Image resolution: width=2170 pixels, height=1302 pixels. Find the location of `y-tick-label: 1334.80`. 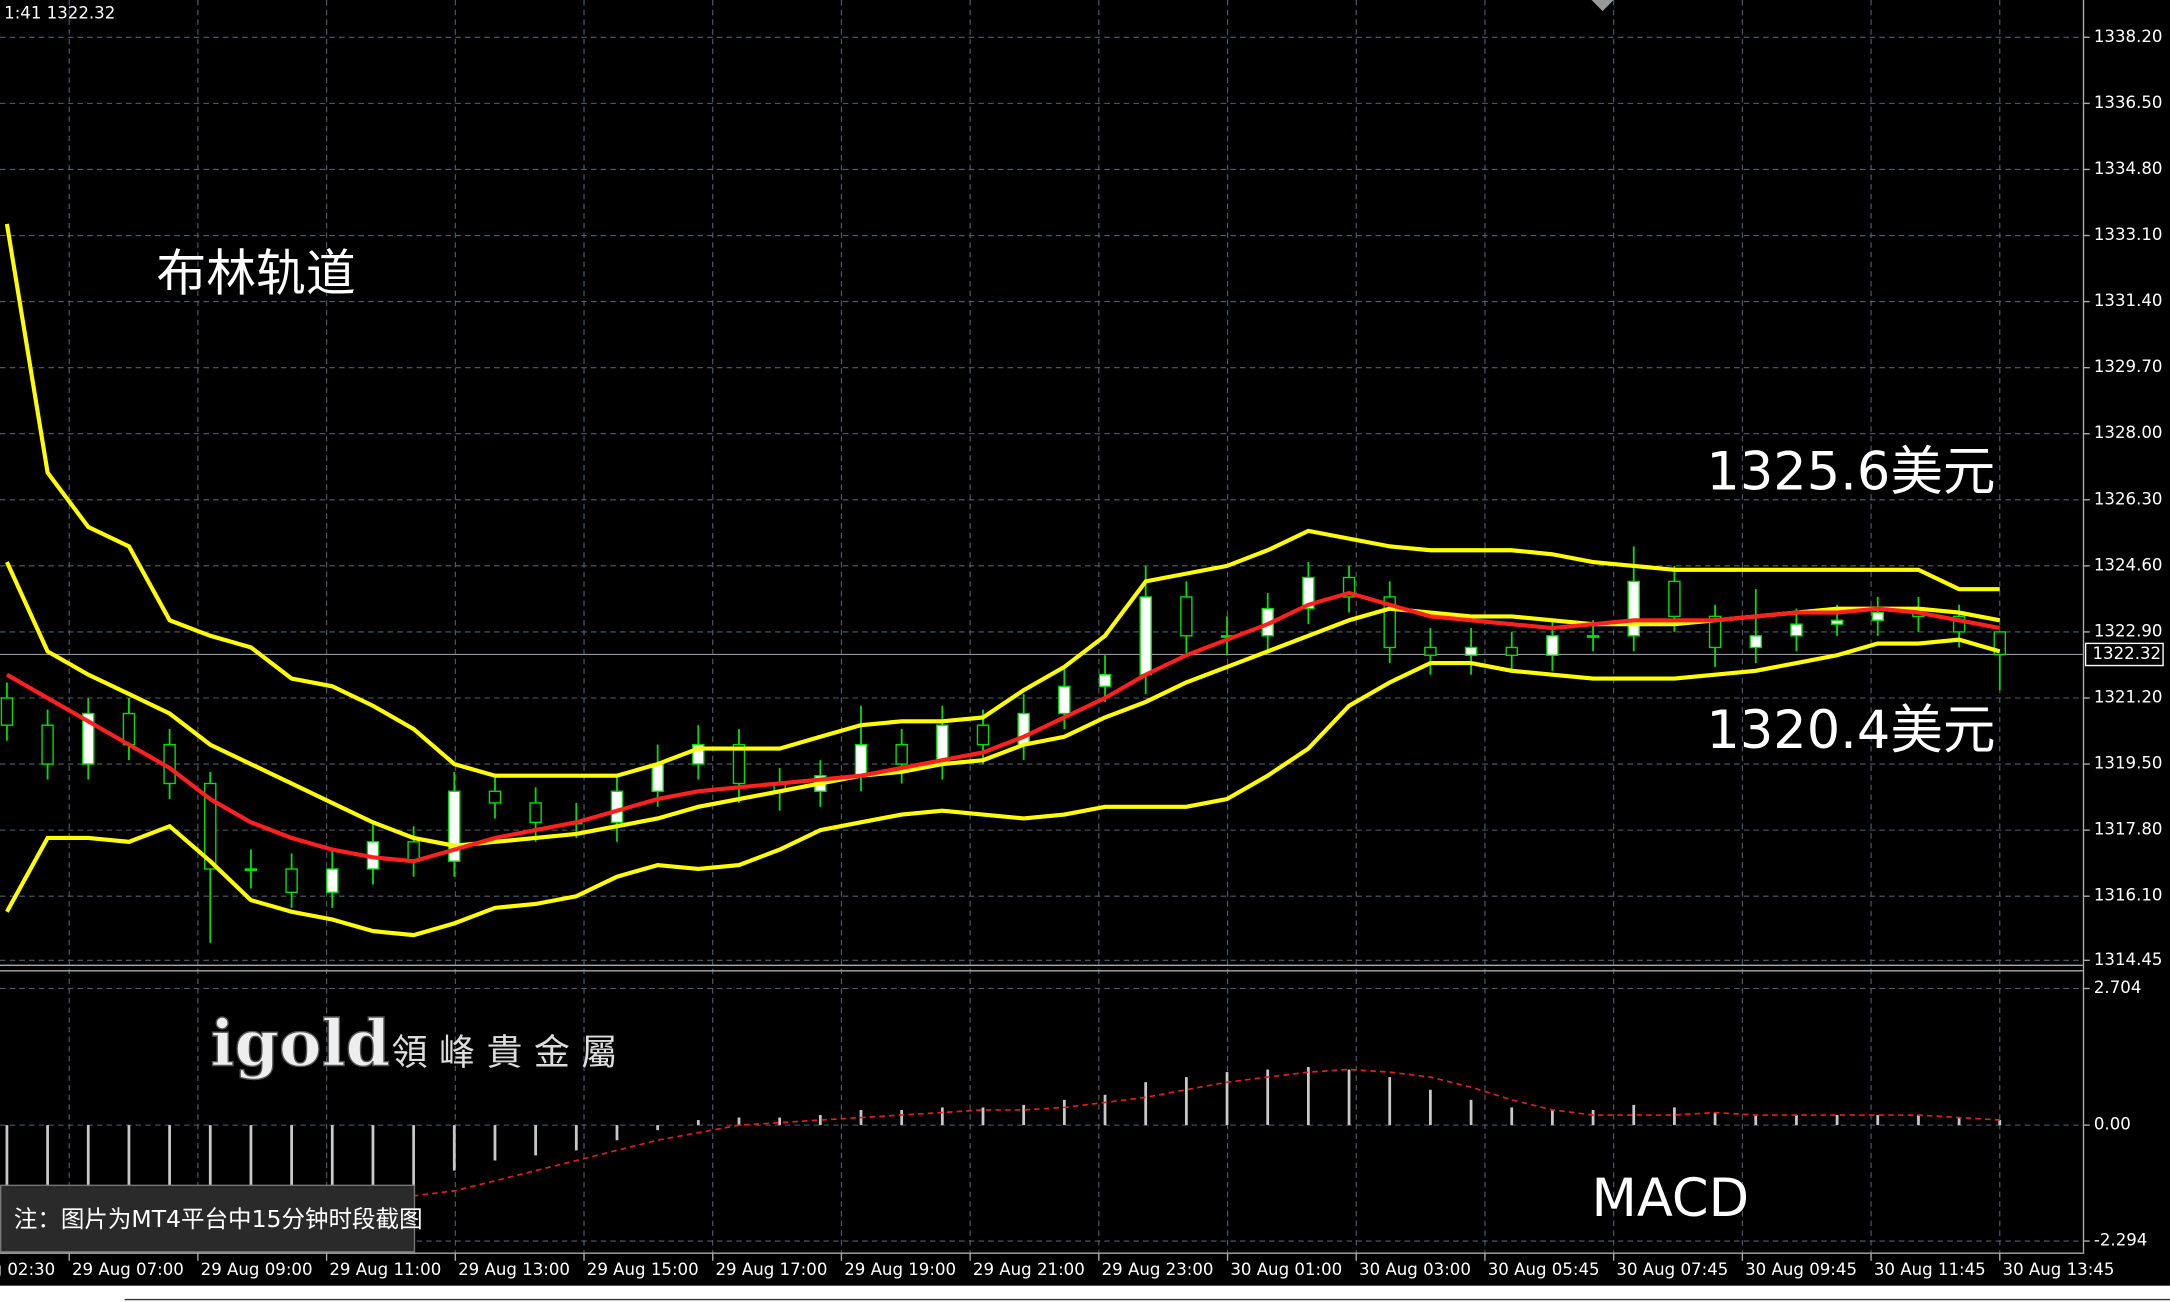

y-tick-label: 1334.80 is located at coordinates (2128, 168).